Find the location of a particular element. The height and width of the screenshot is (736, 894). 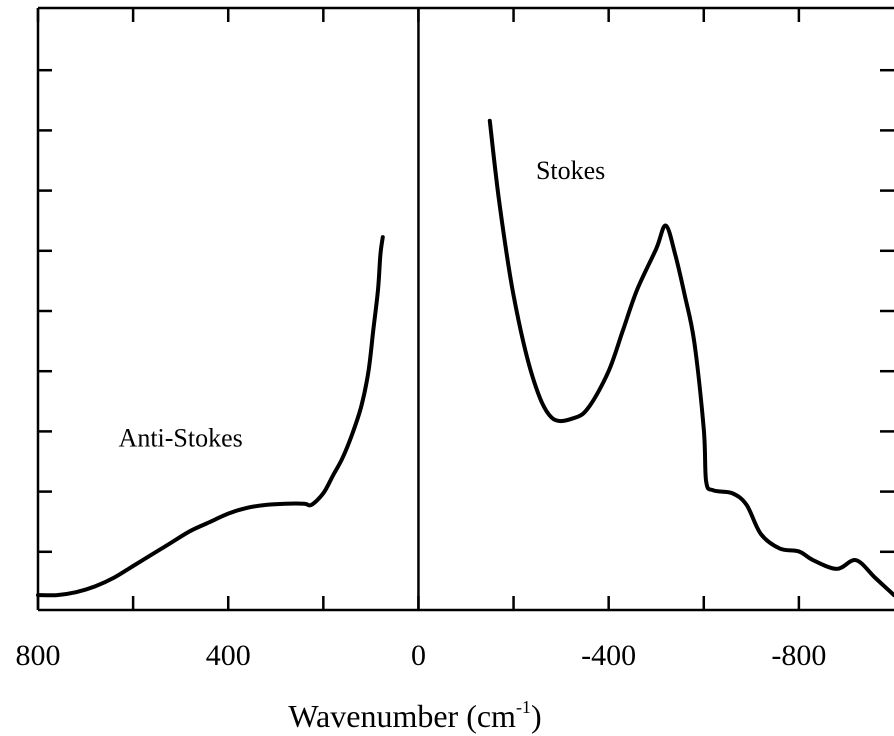

x-tick-label: -800 is located at coordinates (798, 655).